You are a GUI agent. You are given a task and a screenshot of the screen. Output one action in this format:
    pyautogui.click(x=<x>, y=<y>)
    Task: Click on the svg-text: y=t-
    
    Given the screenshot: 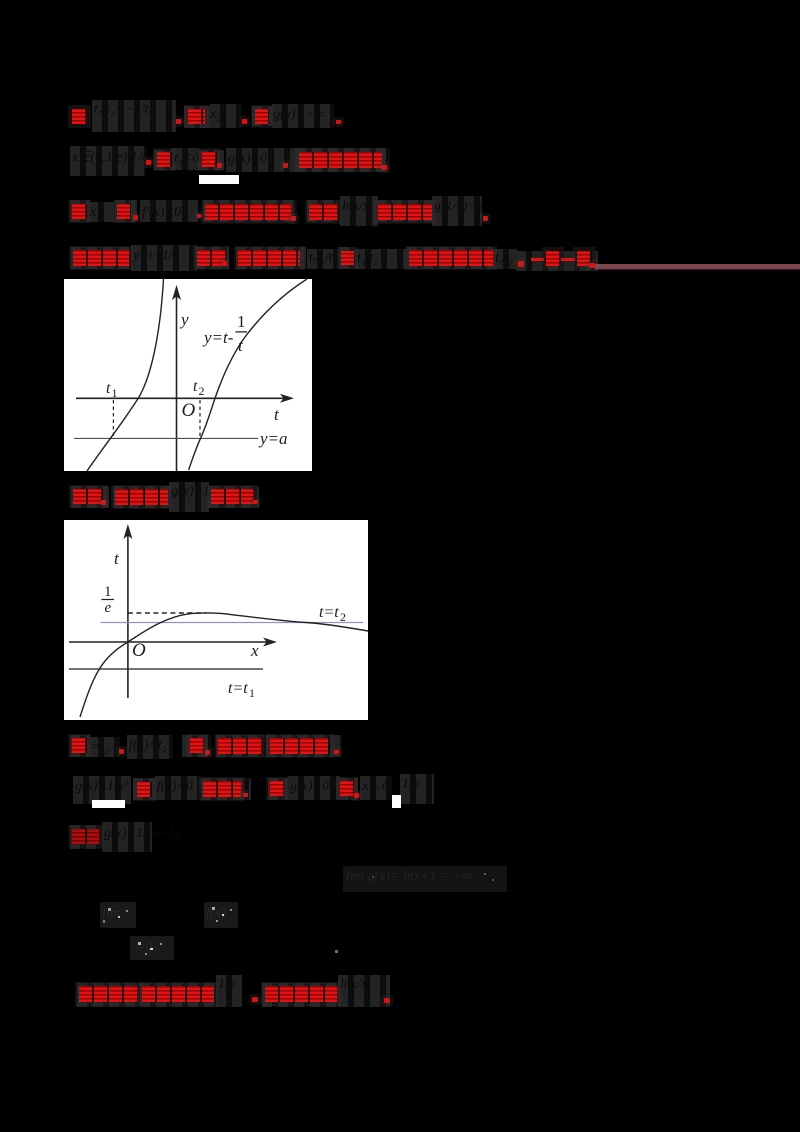 What is the action you would take?
    pyautogui.click(x=218, y=337)
    